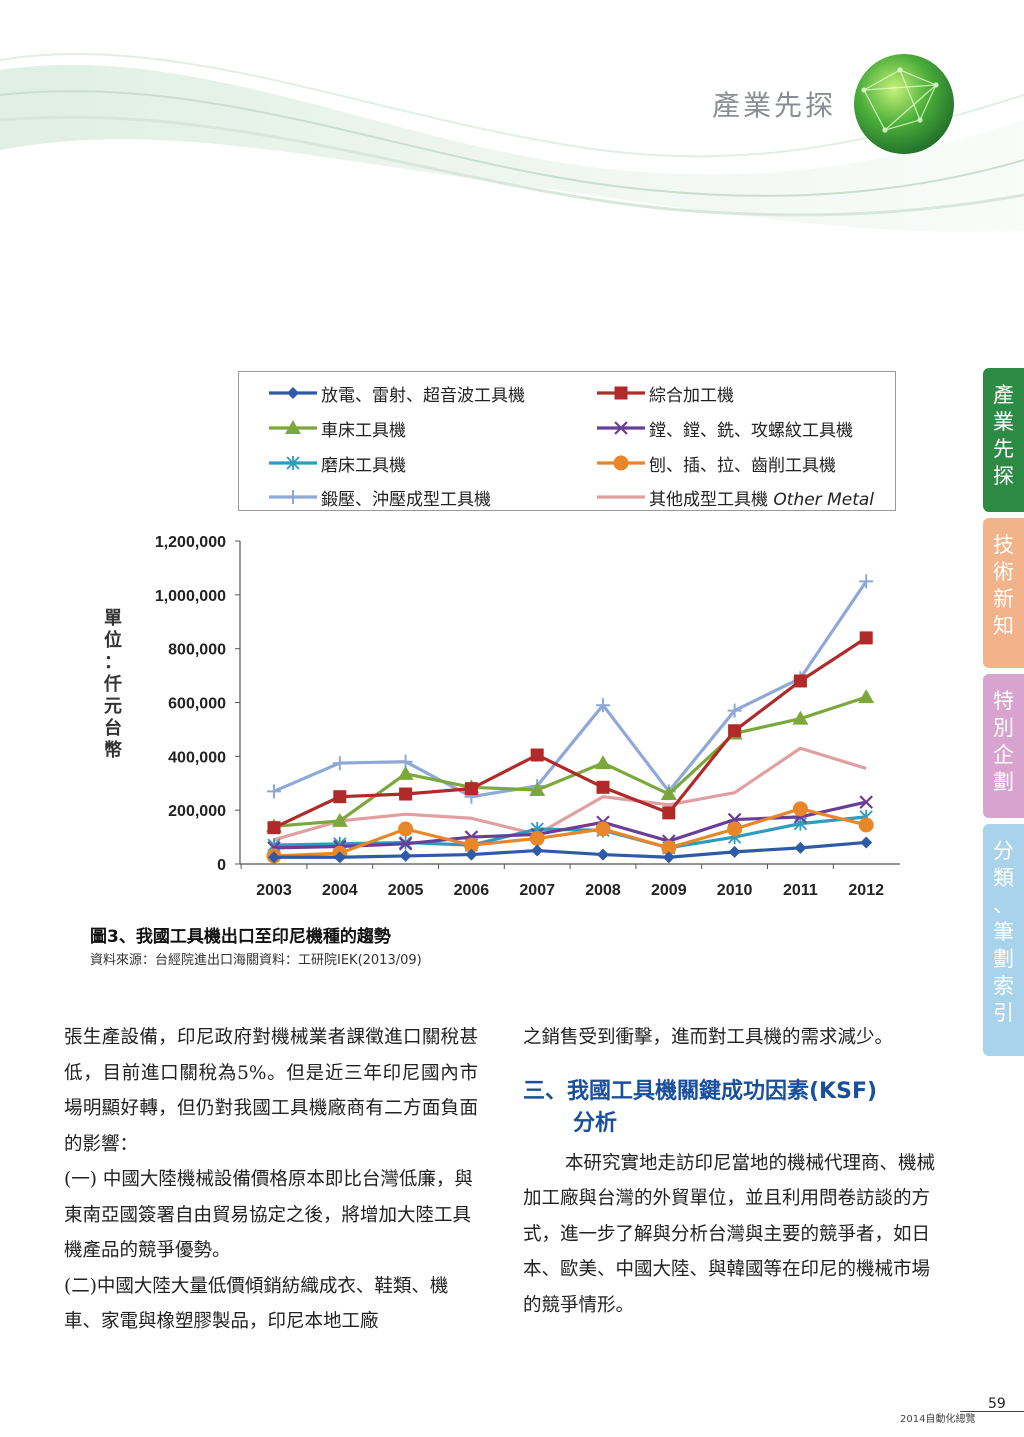 The width and height of the screenshot is (1024, 1437). What do you see at coordinates (1003, 599) in the screenshot?
I see `side-tab-char: 新` at bounding box center [1003, 599].